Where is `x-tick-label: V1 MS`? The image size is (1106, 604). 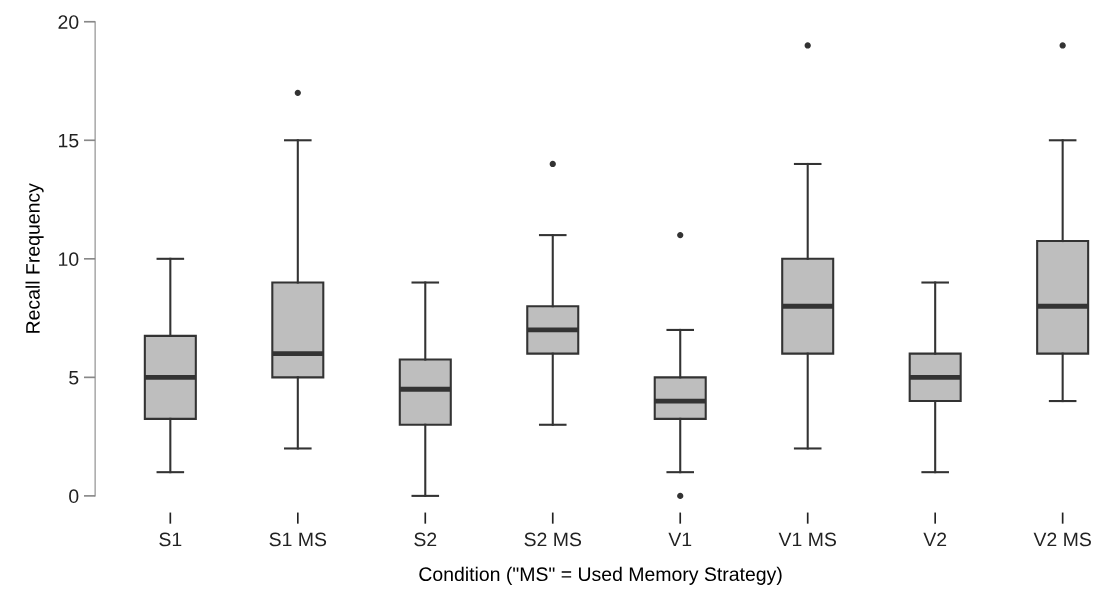 x-tick-label: V1 MS is located at coordinates (807, 539).